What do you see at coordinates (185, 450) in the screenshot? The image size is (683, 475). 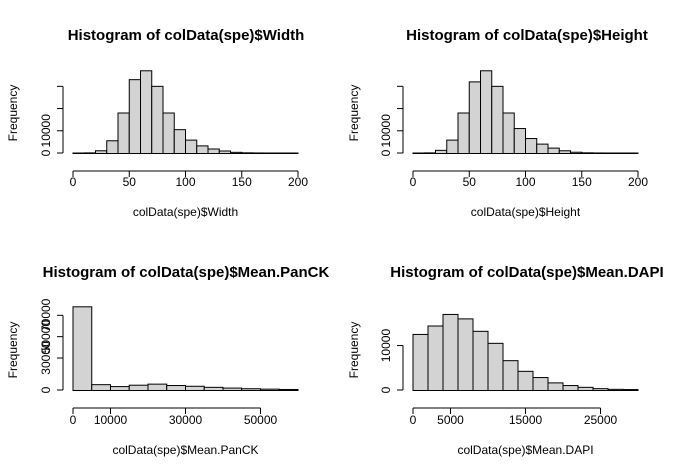 I see `x-axis-label: colData(spe)$Mean.PanCK` at bounding box center [185, 450].